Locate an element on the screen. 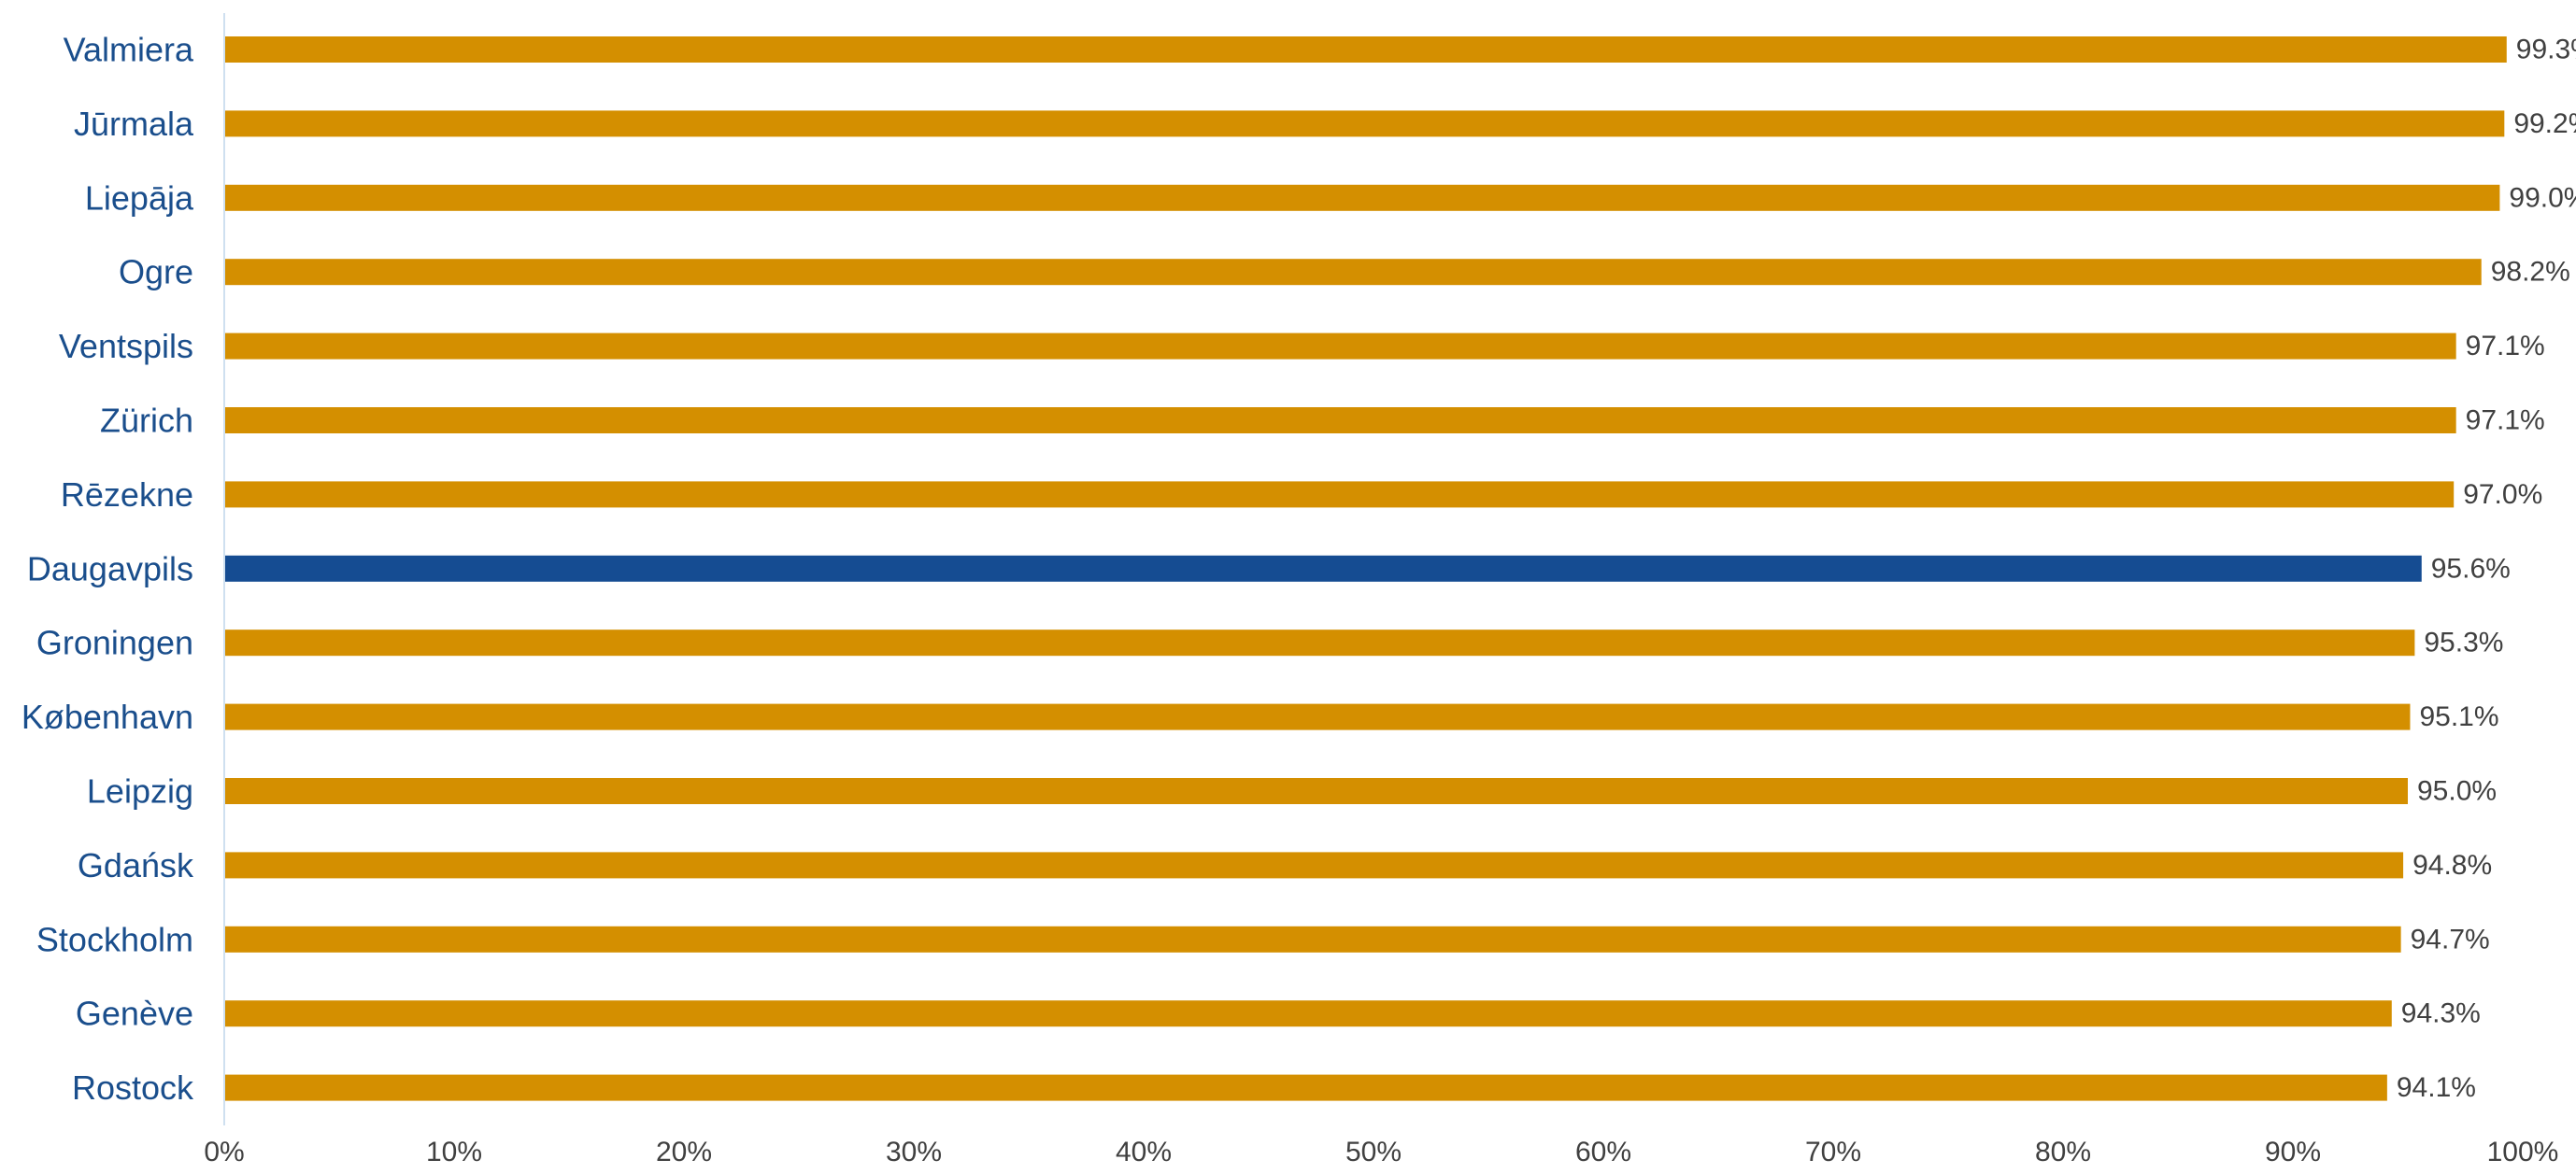  category-label-daugavpils: Daugavpils is located at coordinates (110, 568).